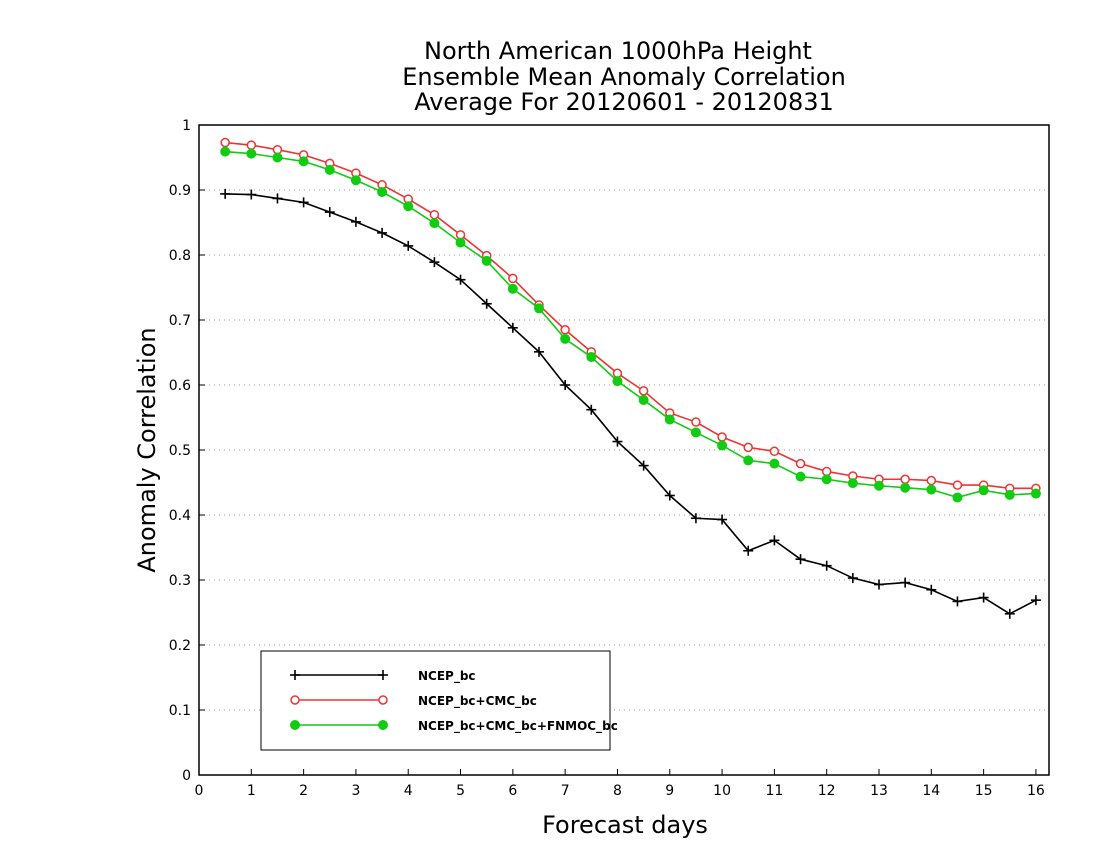 The width and height of the screenshot is (1100, 850). Describe the element at coordinates (1036, 791) in the screenshot. I see `x-tick-label: 16` at that location.